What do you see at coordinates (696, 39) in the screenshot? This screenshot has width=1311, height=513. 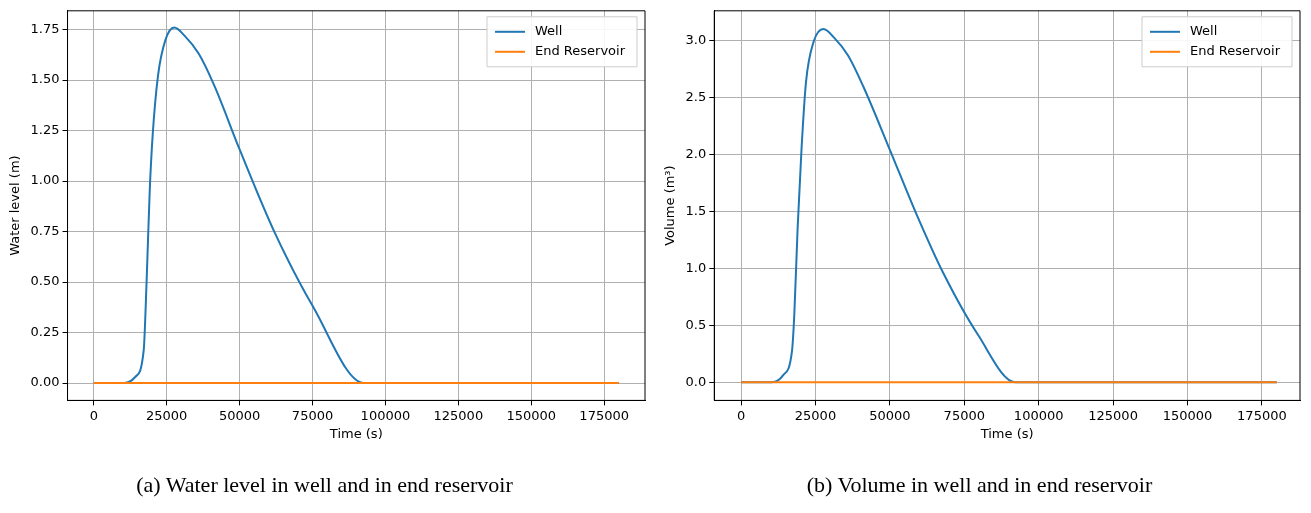 I see `y-tick-label: 3.0` at bounding box center [696, 39].